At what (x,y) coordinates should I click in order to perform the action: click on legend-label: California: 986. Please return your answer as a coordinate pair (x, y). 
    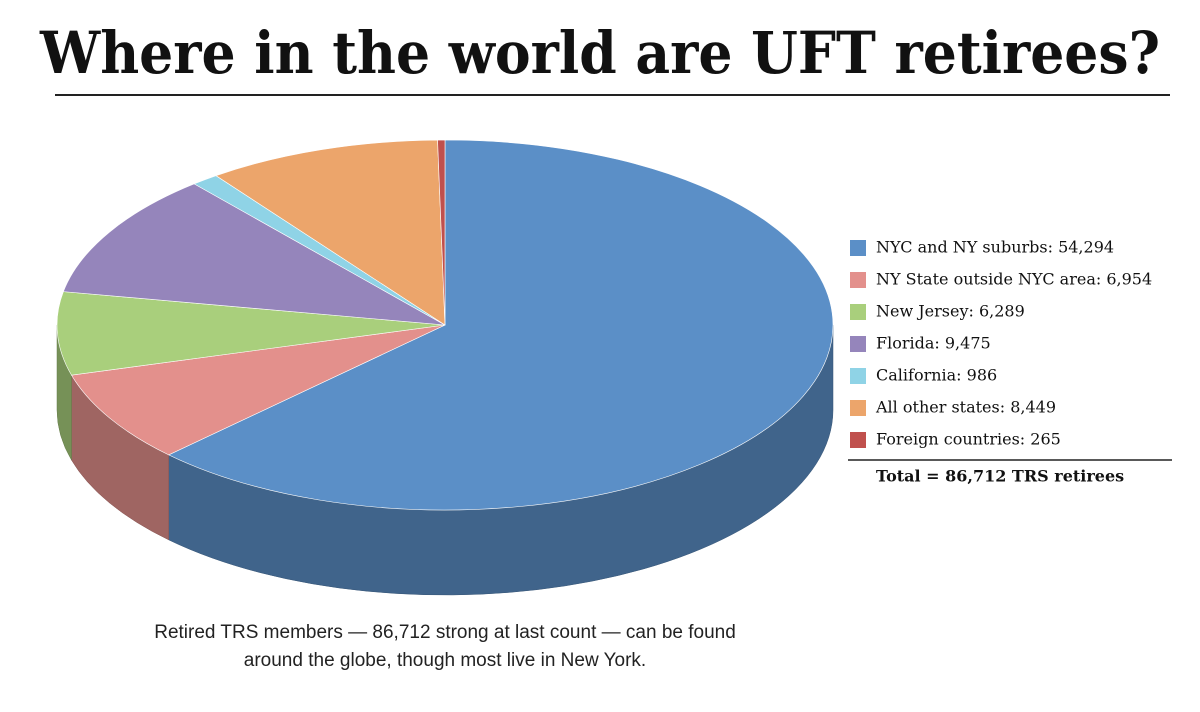
    Looking at the image, I should click on (936, 375).